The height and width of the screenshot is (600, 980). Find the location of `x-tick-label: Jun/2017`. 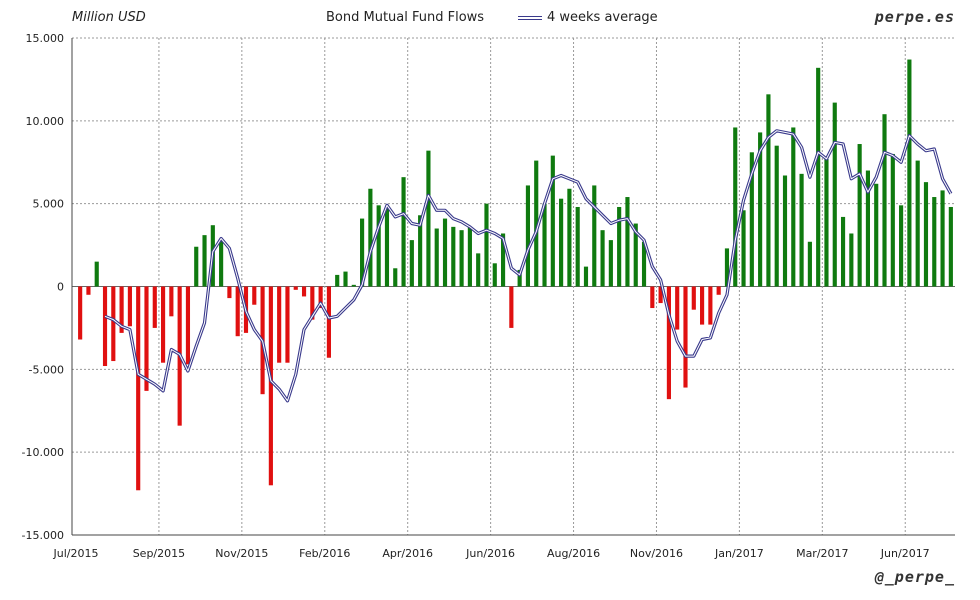

x-tick-label: Jun/2017 is located at coordinates (905, 553).